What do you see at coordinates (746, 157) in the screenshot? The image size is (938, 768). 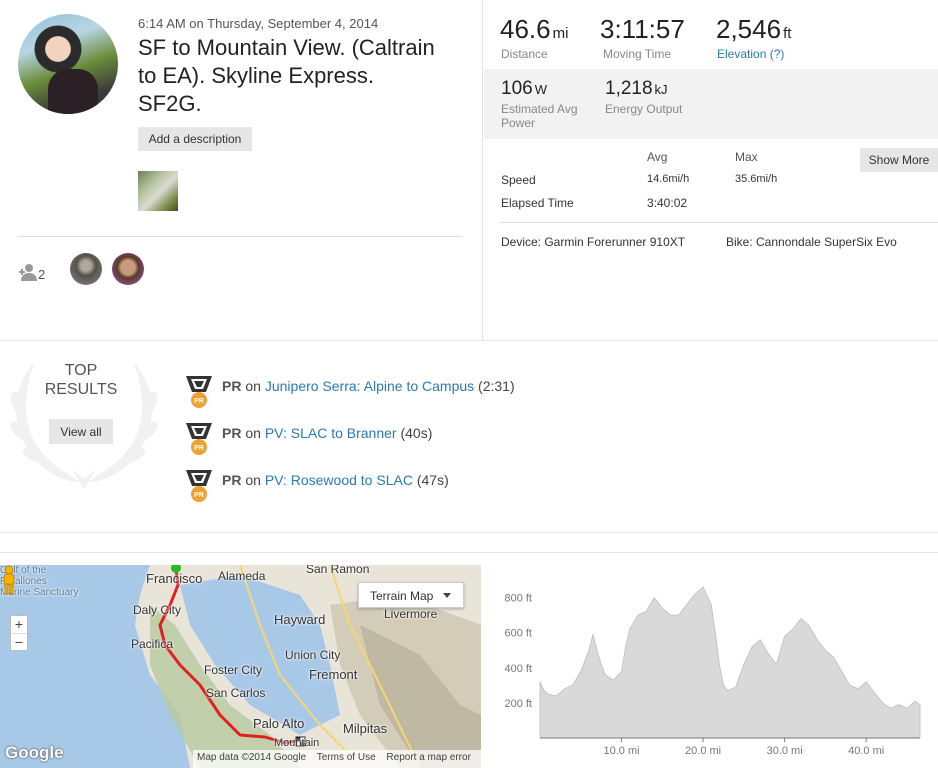 I see `max-column-header: Max` at bounding box center [746, 157].